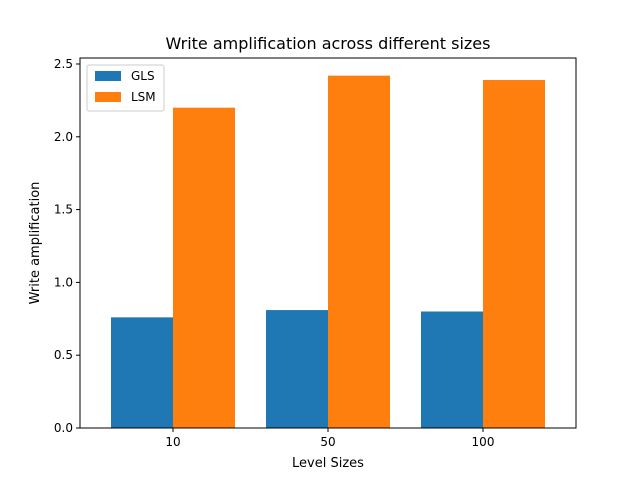 Image resolution: width=640 pixels, height=480 pixels. I want to click on x-tick-label: 10, so click(172, 442).